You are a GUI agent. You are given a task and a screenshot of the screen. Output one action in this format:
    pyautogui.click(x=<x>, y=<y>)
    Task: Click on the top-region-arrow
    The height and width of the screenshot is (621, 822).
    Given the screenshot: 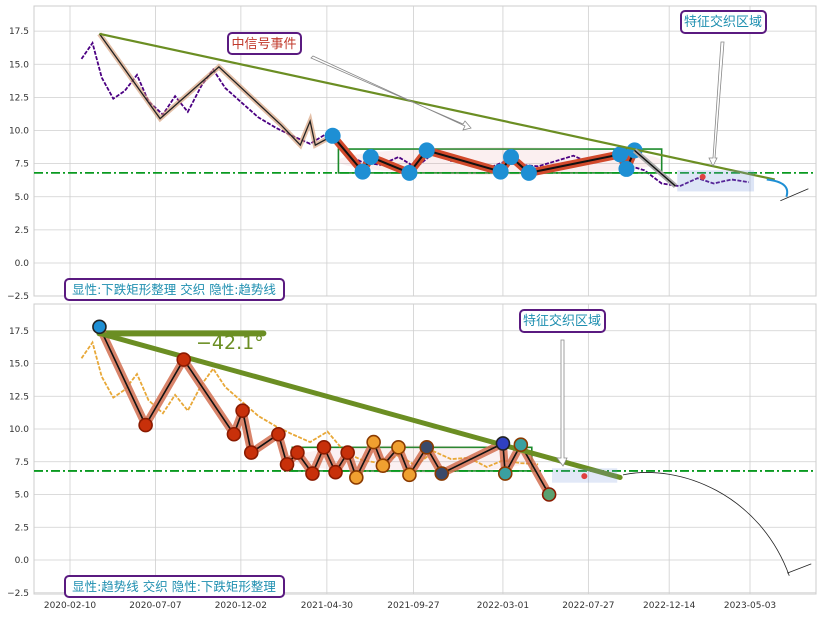 What is the action you would take?
    pyautogui.click(x=716, y=104)
    